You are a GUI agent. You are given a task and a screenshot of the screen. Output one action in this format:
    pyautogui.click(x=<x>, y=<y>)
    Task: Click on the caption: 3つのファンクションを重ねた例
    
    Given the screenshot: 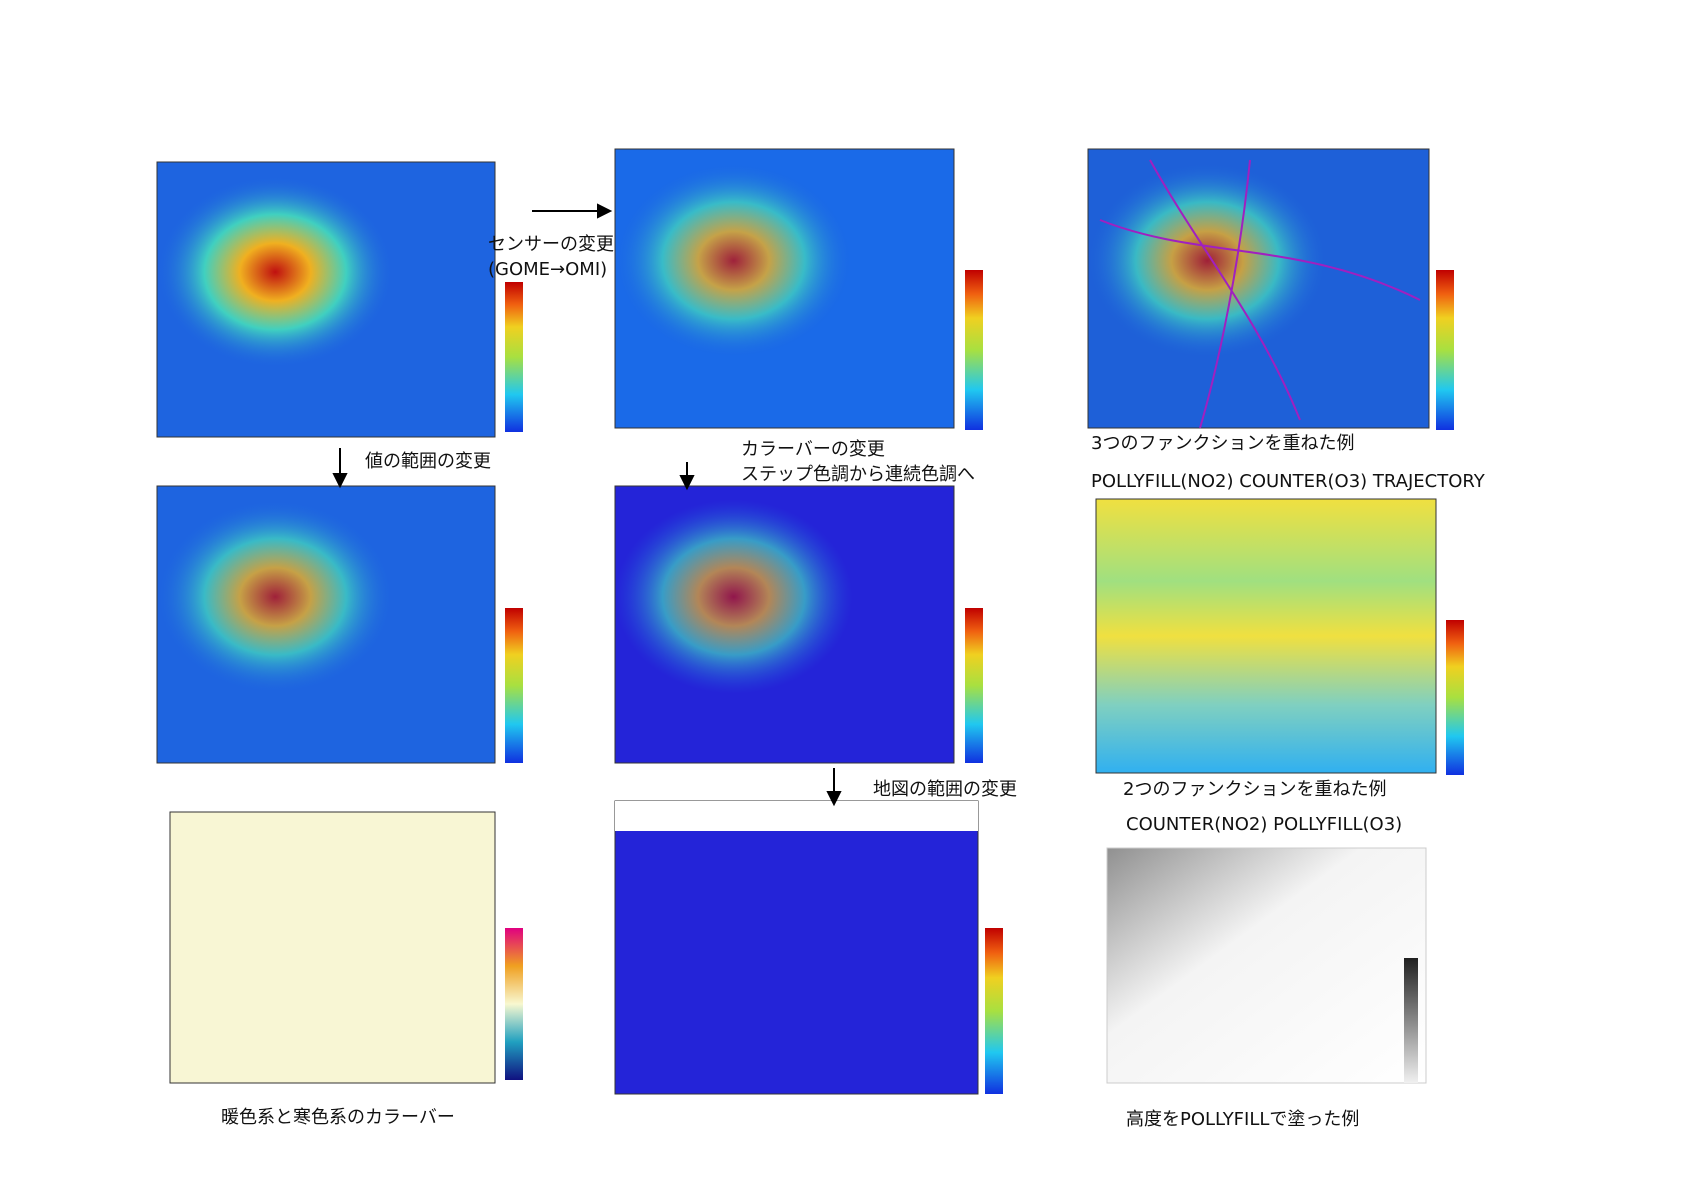 What is the action you would take?
    pyautogui.click(x=1223, y=443)
    